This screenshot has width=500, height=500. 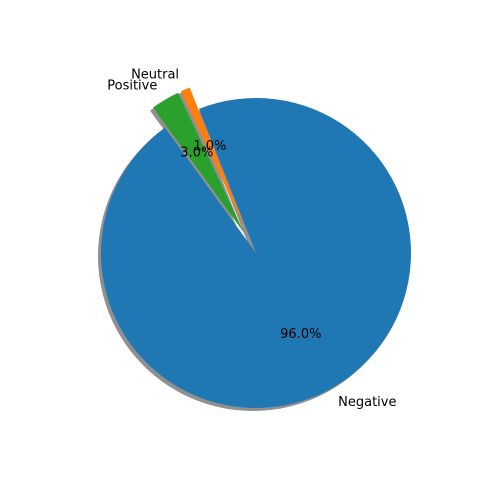 What do you see at coordinates (132, 86) in the screenshot?
I see `category-label-positive: Positive` at bounding box center [132, 86].